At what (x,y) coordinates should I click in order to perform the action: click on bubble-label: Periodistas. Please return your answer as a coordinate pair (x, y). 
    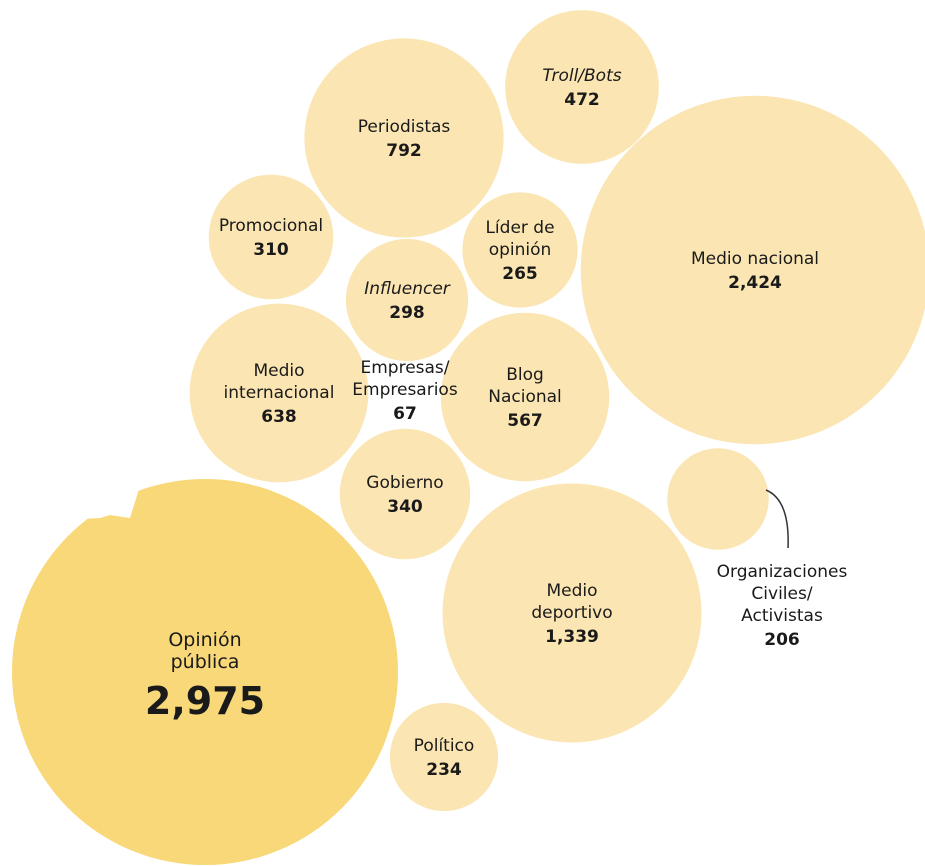
    Looking at the image, I should click on (404, 127).